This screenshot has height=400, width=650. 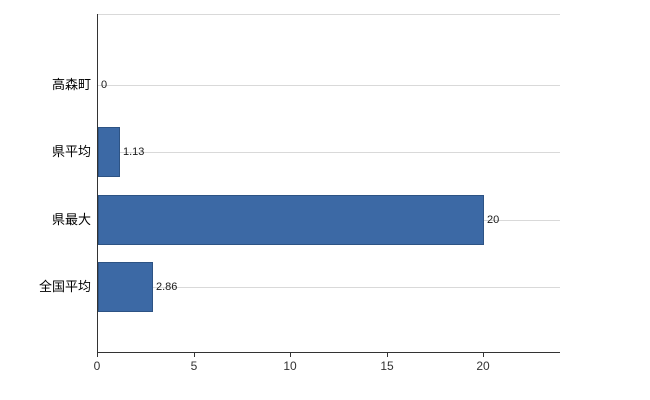 What do you see at coordinates (97, 366) in the screenshot?
I see `x-tick-label: 0` at bounding box center [97, 366].